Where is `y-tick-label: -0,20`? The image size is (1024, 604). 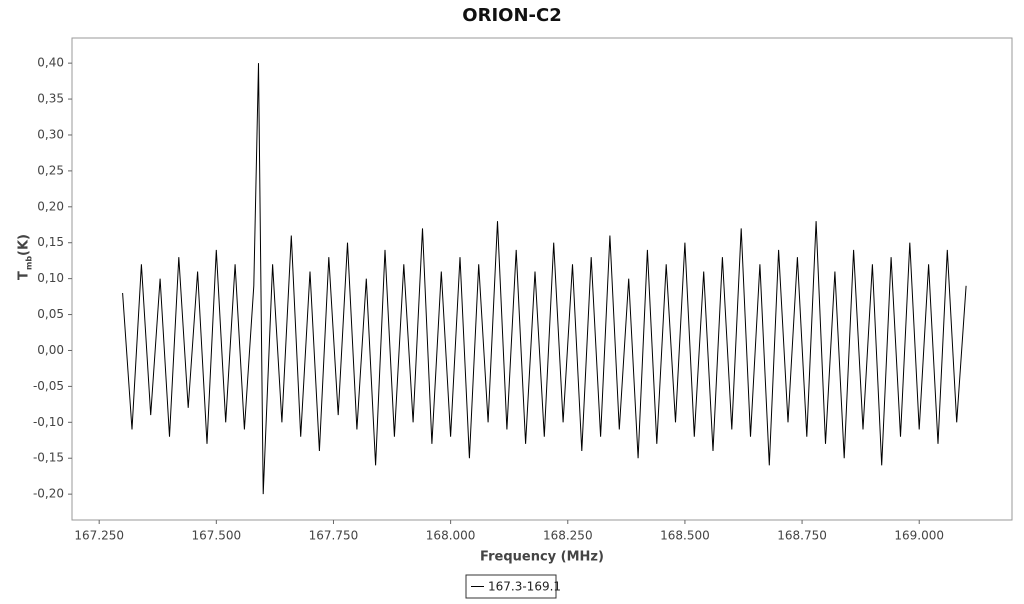 y-tick-label: -0,20 is located at coordinates (48, 494).